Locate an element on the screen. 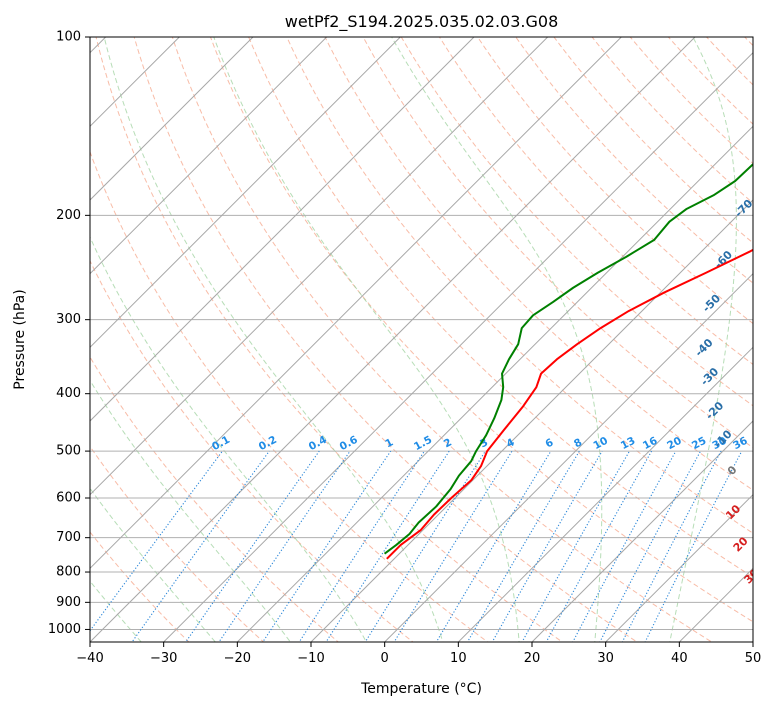 The width and height of the screenshot is (775, 708). x-tick-label: 20 is located at coordinates (532, 658).